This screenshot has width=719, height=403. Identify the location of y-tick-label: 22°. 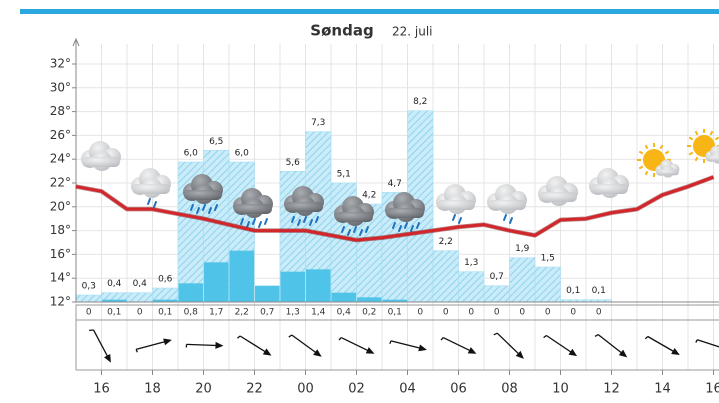
(60, 183).